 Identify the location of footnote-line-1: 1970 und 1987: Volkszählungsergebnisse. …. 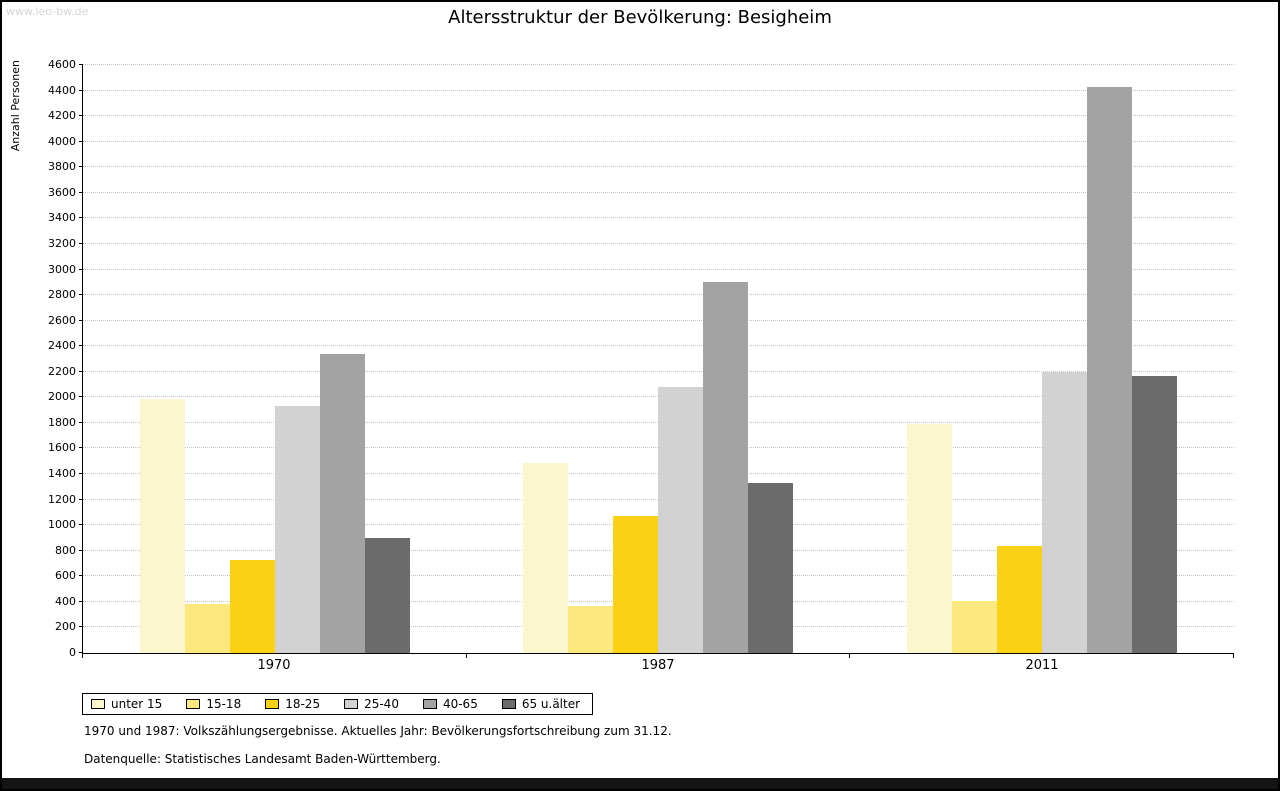
(378, 731).